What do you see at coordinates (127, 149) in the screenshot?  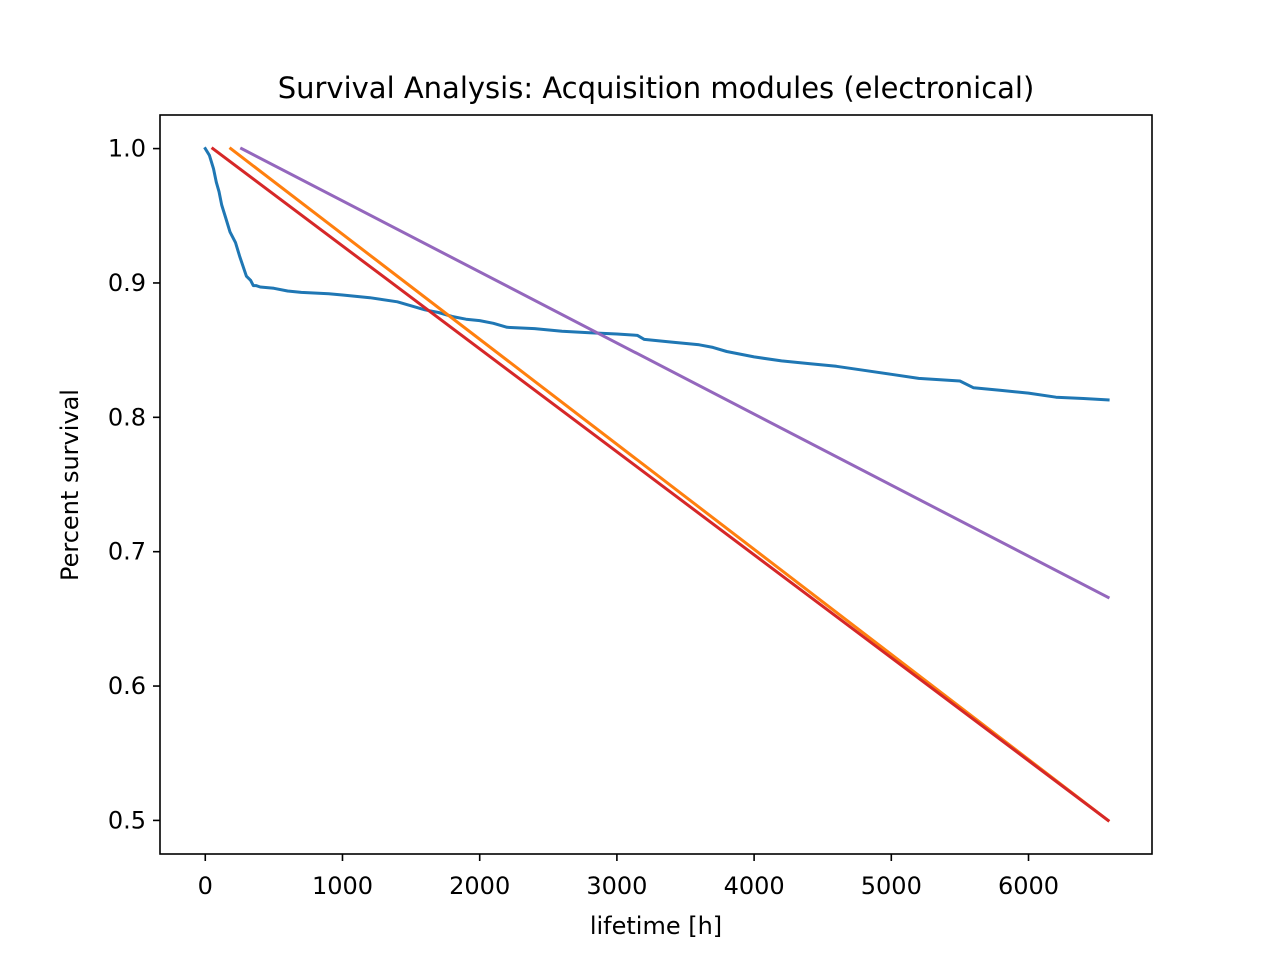 I see `y-tick-label: 1.0` at bounding box center [127, 149].